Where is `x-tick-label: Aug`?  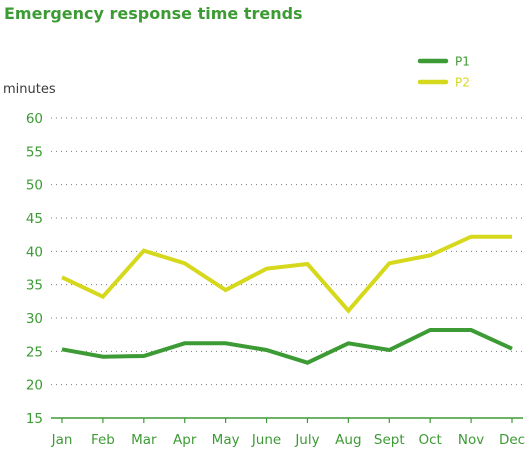 x-tick-label: Aug is located at coordinates (348, 440).